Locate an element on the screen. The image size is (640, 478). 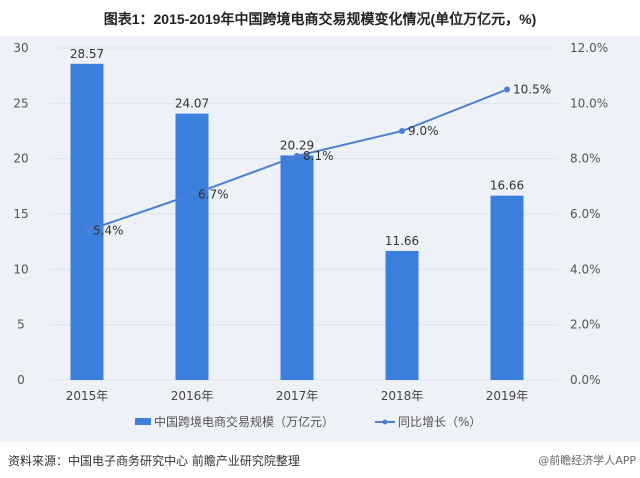
left-axis-tick: 25 is located at coordinates (20, 103).